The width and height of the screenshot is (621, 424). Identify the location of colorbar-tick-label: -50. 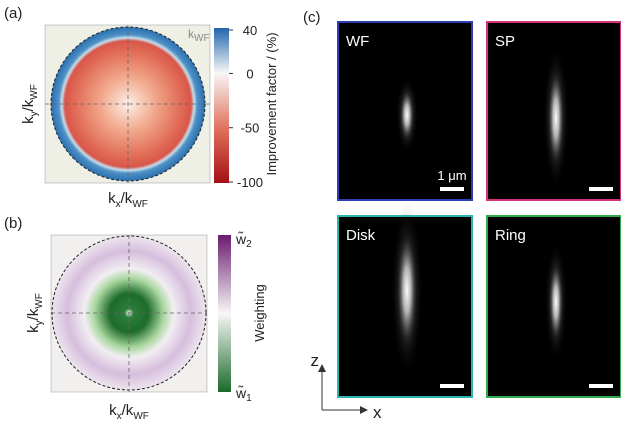
(250, 128).